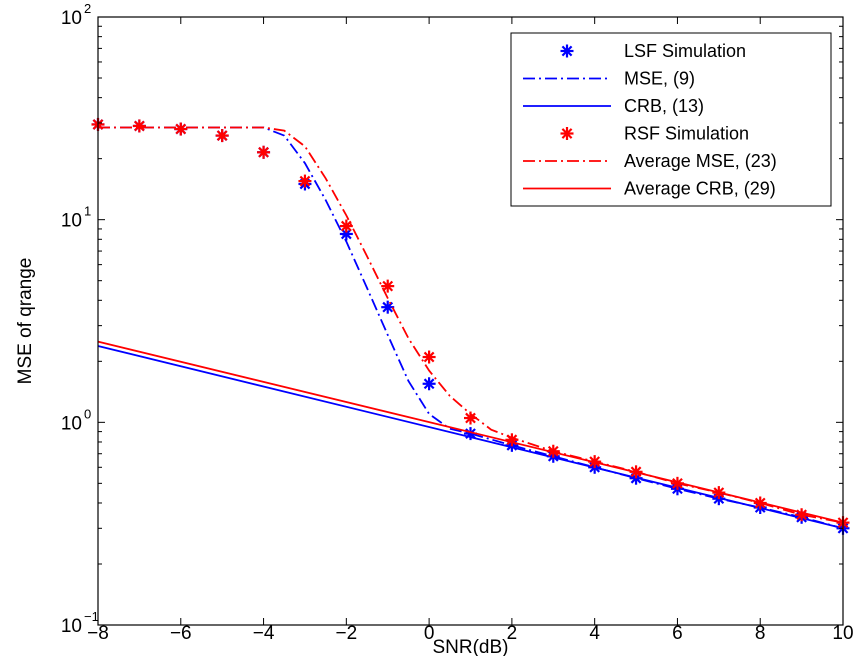 The width and height of the screenshot is (858, 656). I want to click on x-tick-label-3: −2, so click(346, 633).